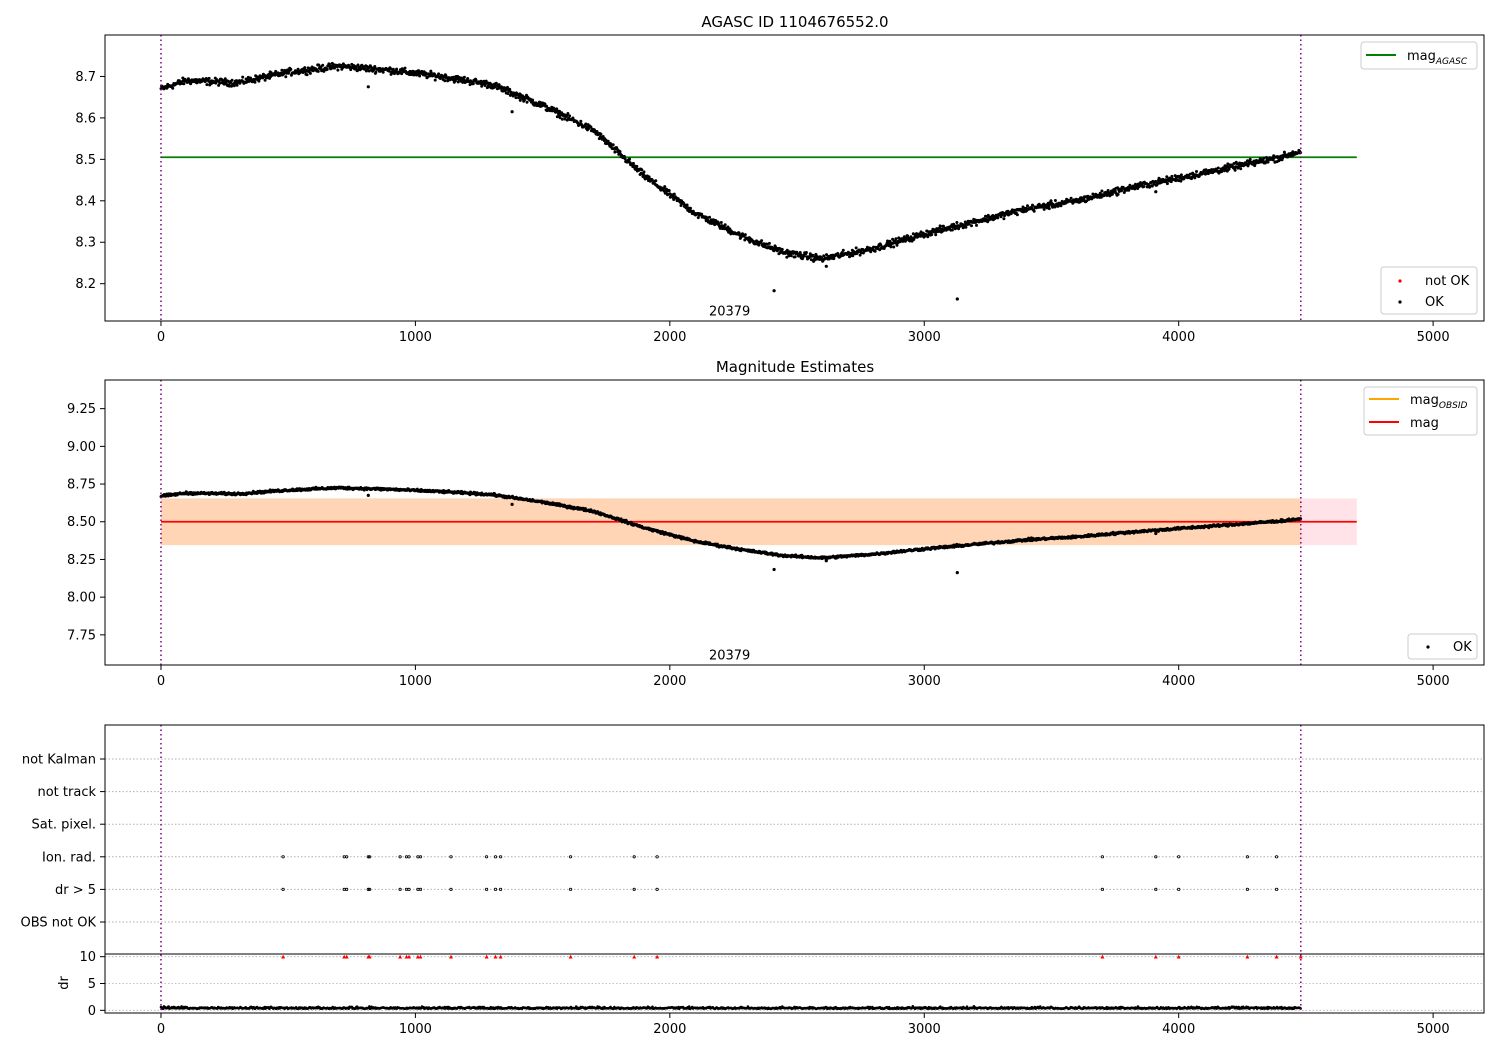 This screenshot has width=1500, height=1050. Describe the element at coordinates (1453, 406) in the screenshot. I see `legend-sub-obsid: OBSID` at that location.